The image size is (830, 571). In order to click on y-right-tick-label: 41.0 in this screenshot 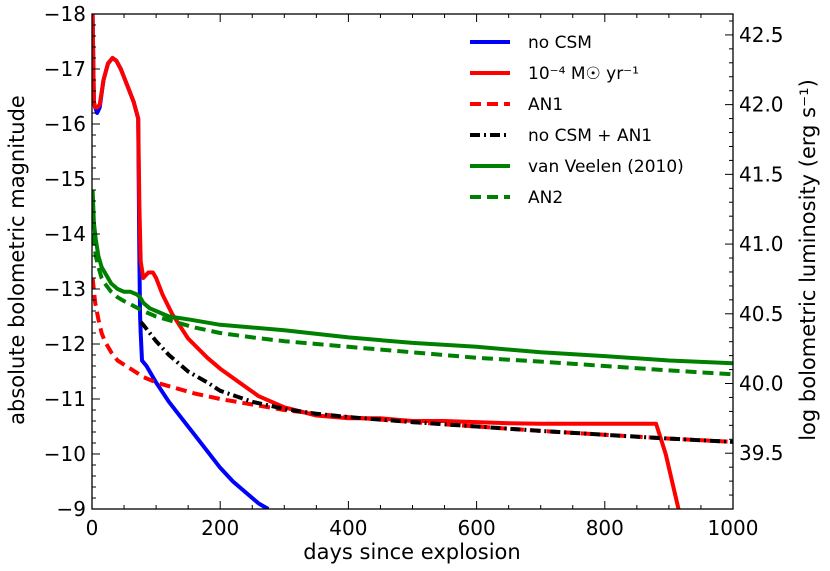, I will do `click(761, 244)`.